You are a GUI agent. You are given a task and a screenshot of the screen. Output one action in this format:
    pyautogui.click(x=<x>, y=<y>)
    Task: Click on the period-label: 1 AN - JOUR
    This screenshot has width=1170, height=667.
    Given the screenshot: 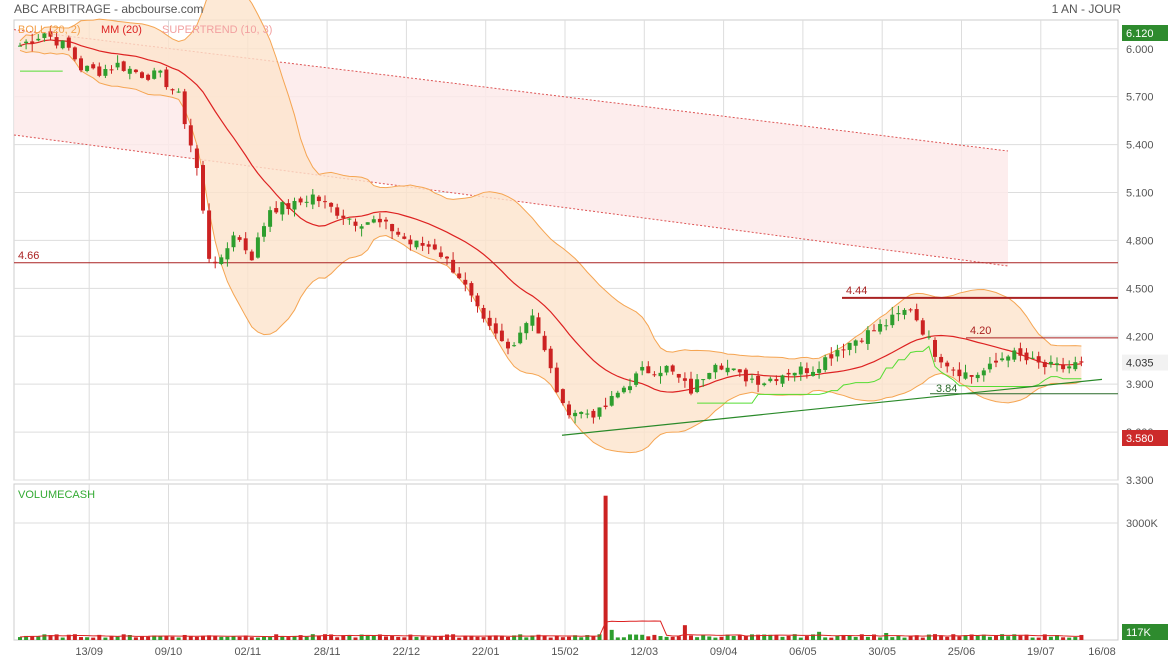 What is the action you would take?
    pyautogui.click(x=1087, y=9)
    